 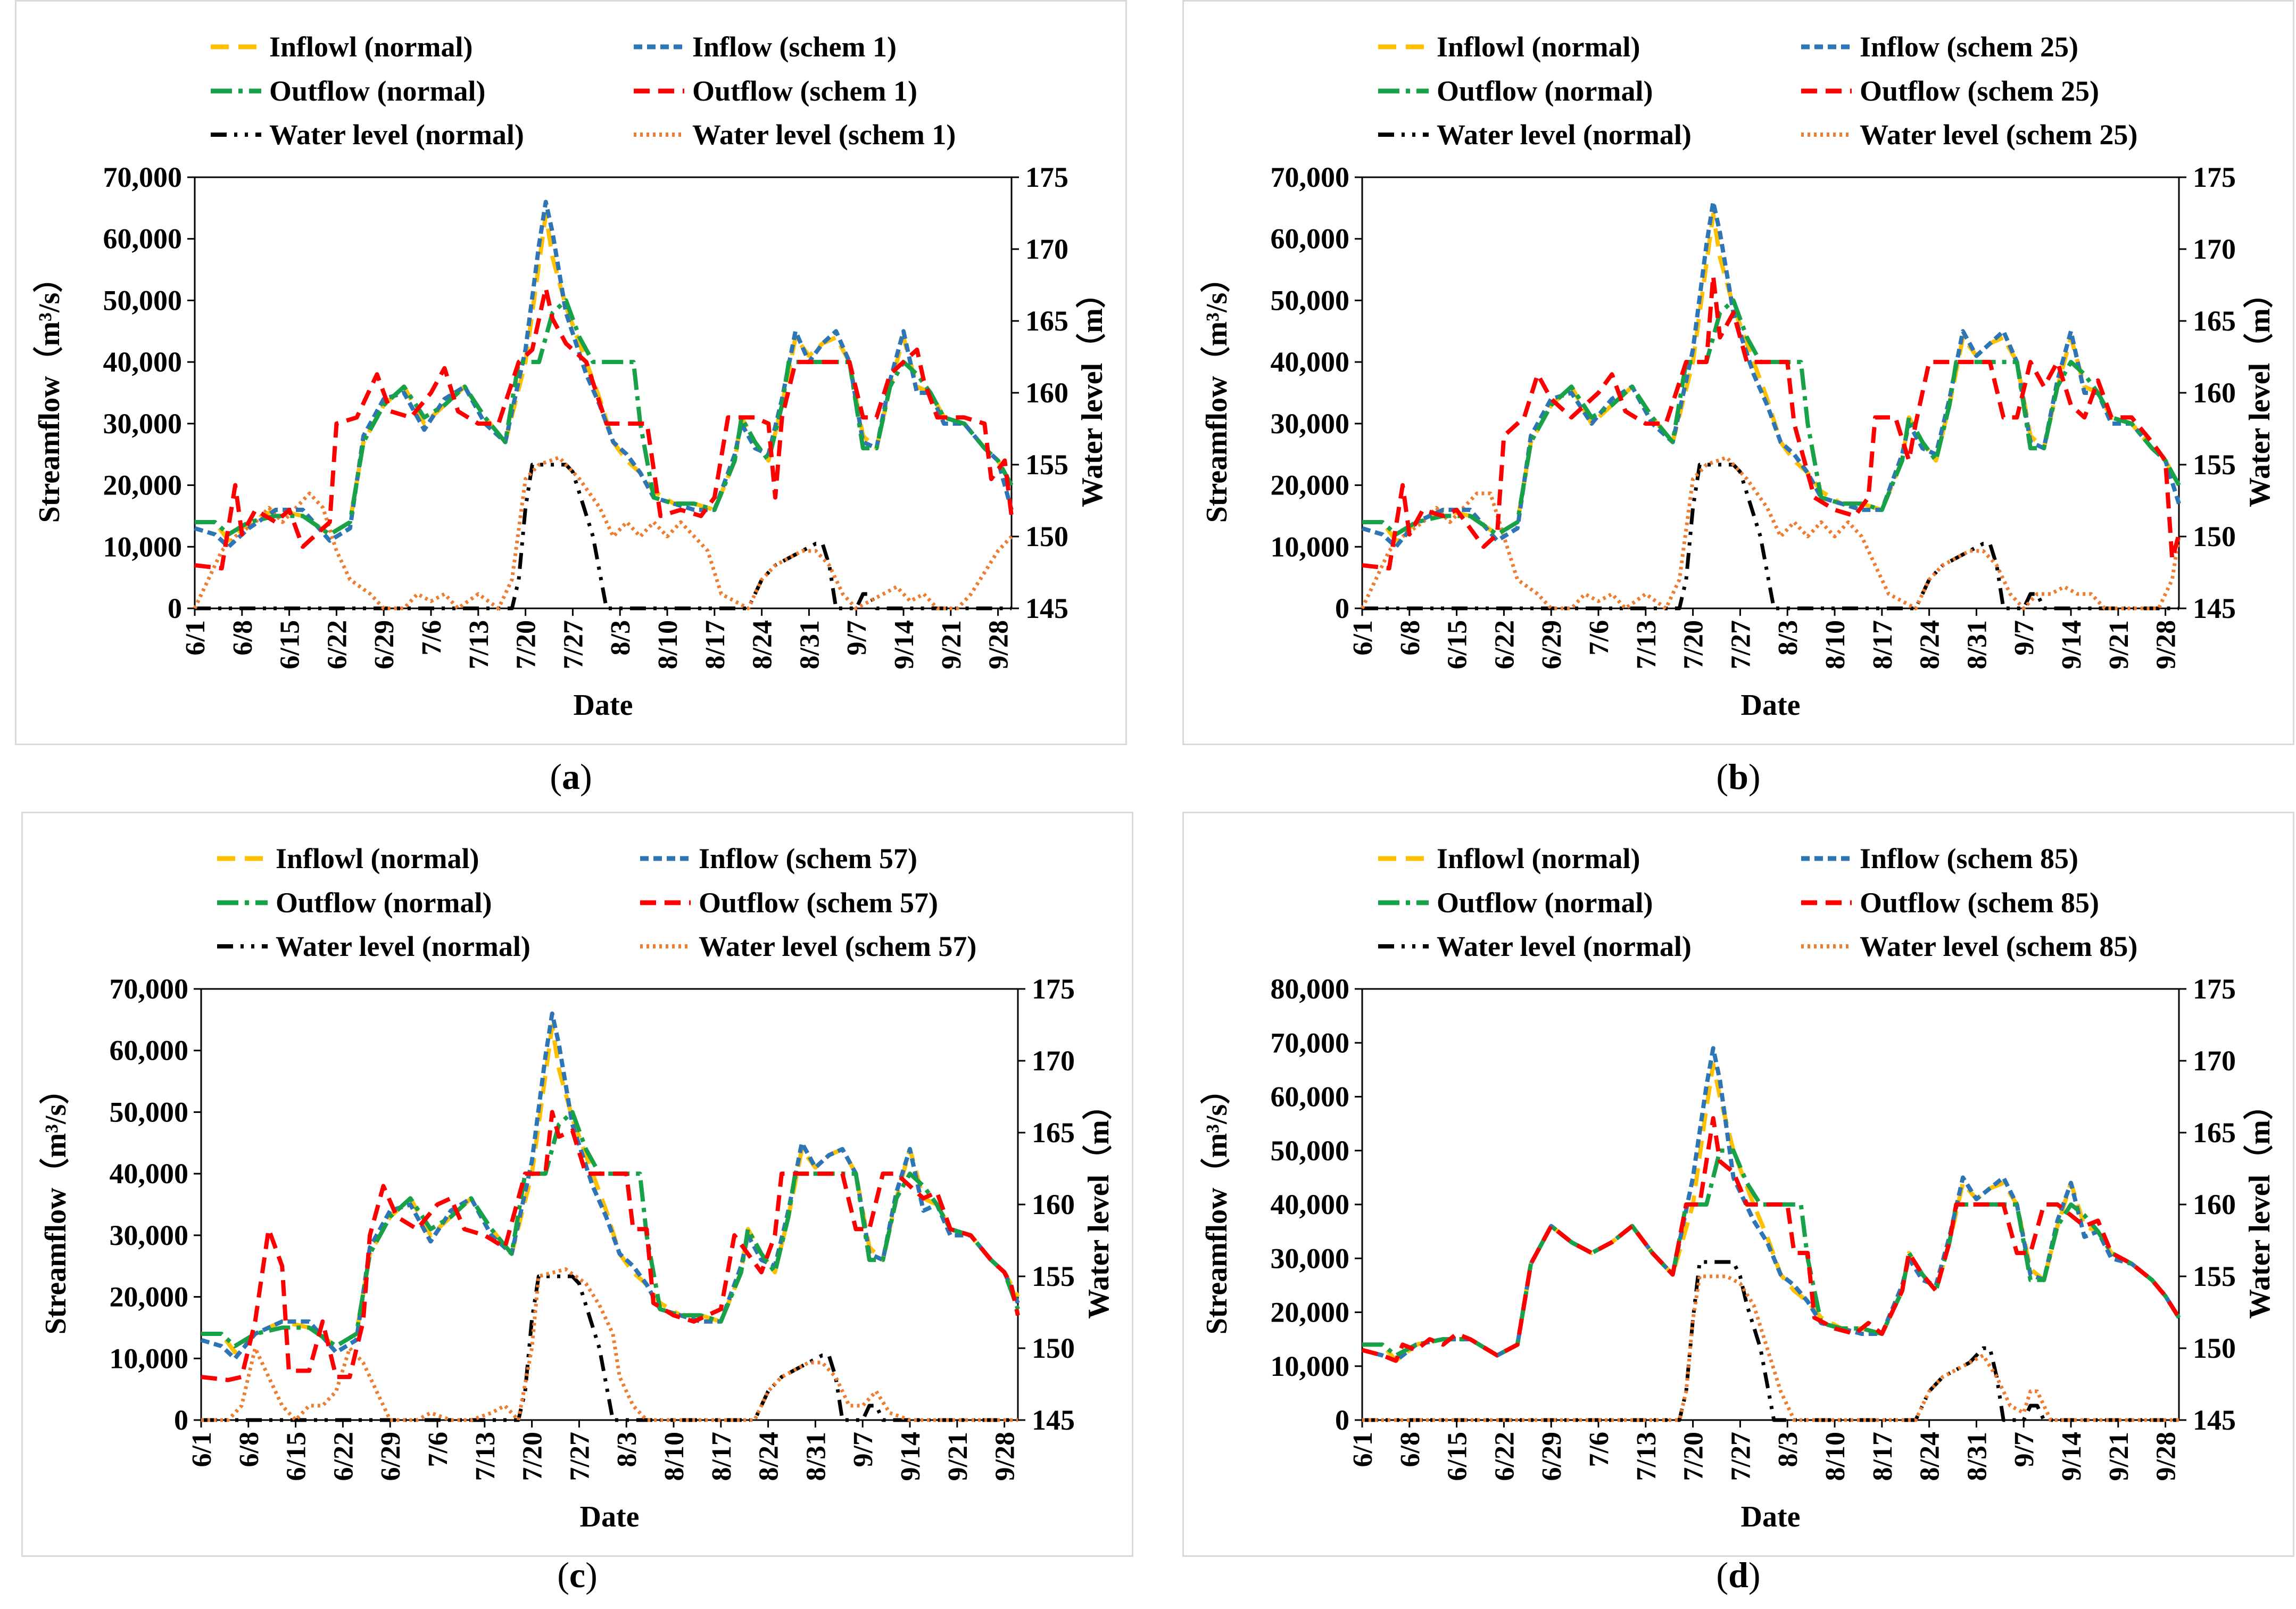 What do you see at coordinates (789, 903) in the screenshot?
I see `legend-entry: Outflow (schem 57)` at bounding box center [789, 903].